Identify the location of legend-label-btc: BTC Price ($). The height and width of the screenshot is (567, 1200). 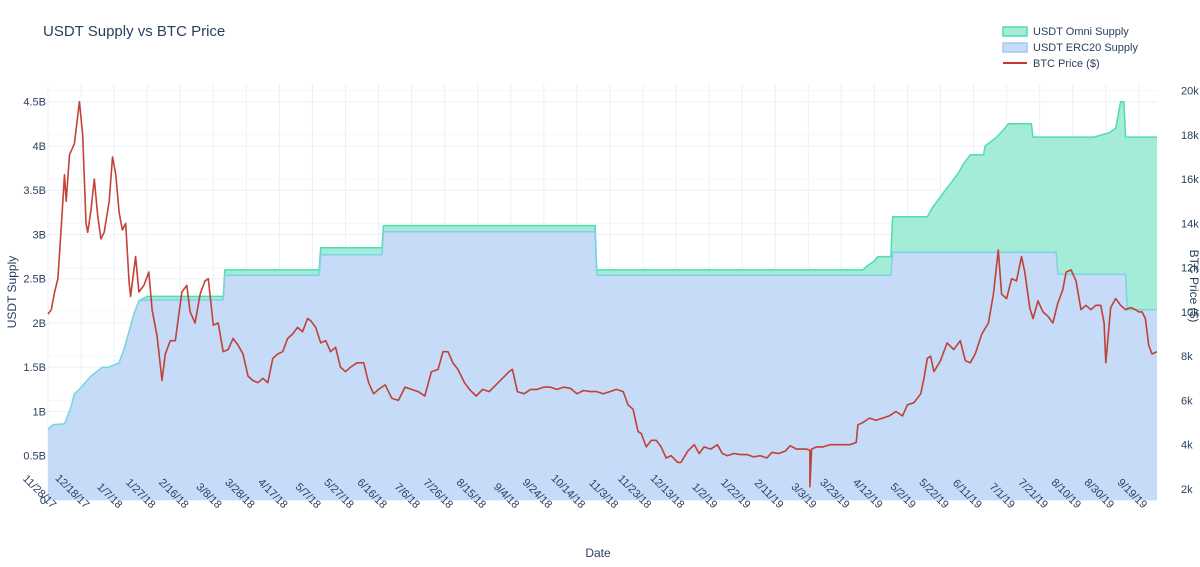
(1066, 64).